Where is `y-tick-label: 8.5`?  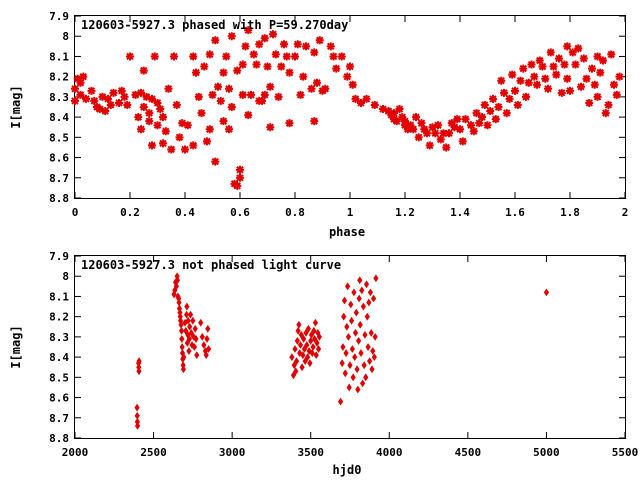 y-tick-label: 8.5 is located at coordinates (59, 137).